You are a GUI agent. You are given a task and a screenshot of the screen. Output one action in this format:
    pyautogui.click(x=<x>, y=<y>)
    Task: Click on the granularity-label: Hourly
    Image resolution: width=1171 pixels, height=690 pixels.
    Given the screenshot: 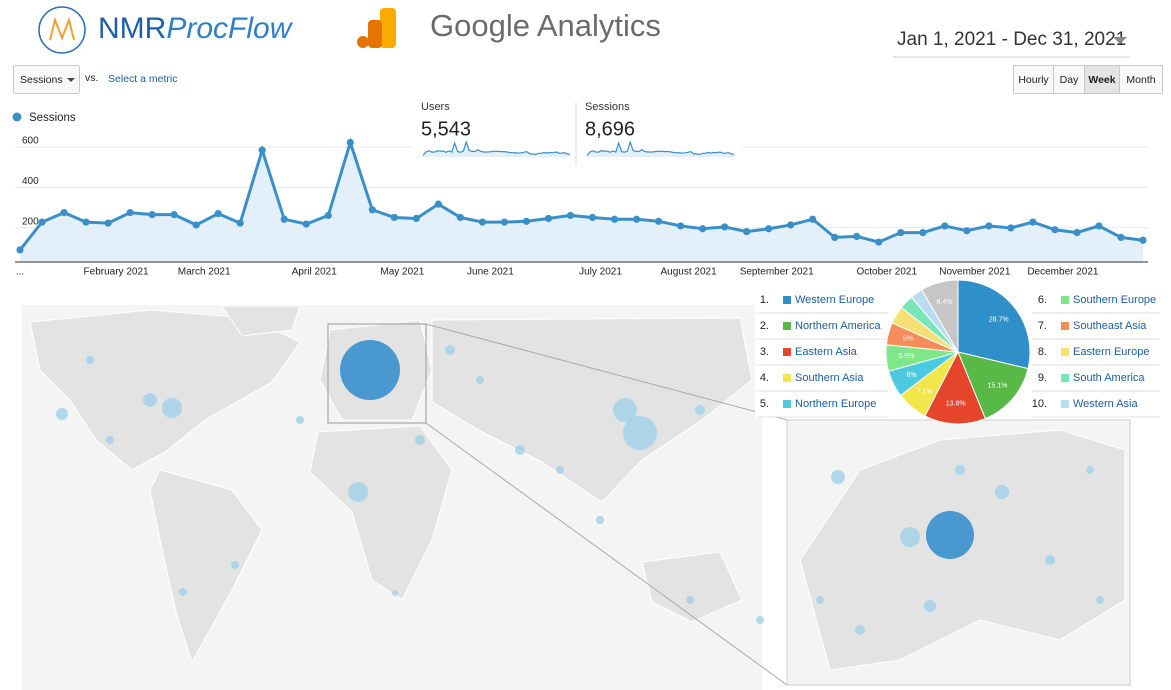 What is the action you would take?
    pyautogui.click(x=1033, y=80)
    